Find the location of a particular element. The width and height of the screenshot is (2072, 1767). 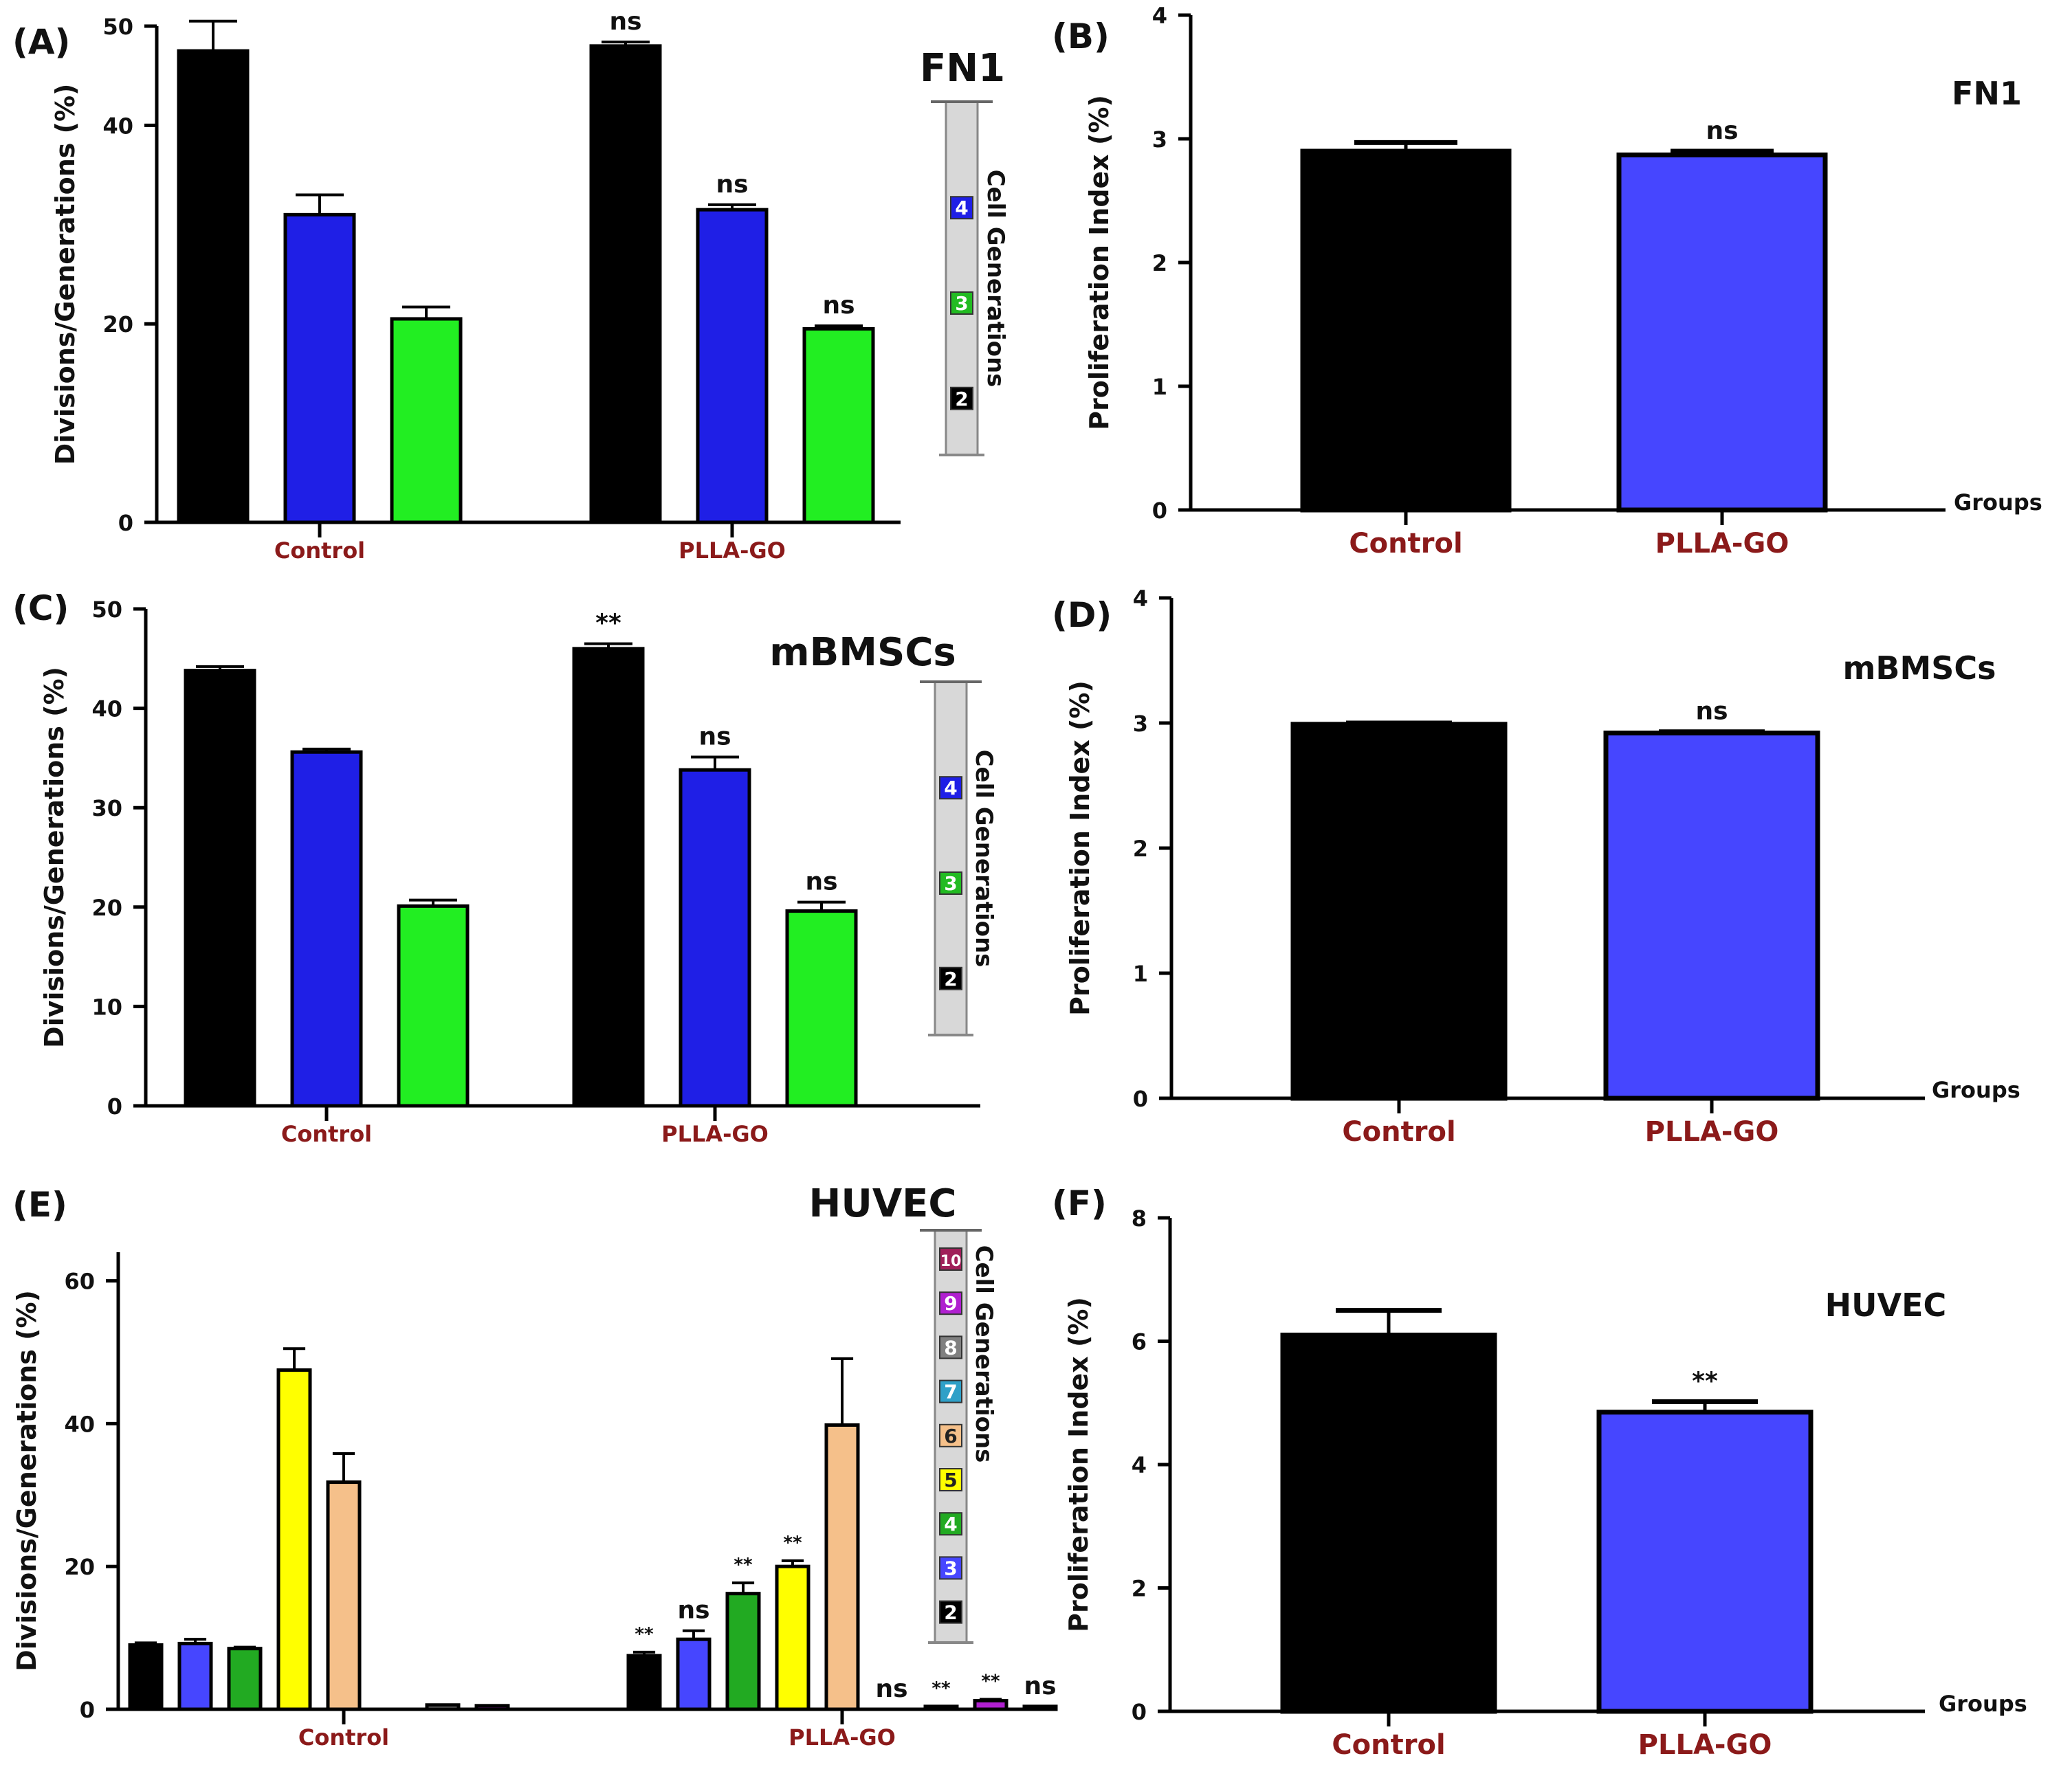

panel-label: (E) is located at coordinates (39, 1205).